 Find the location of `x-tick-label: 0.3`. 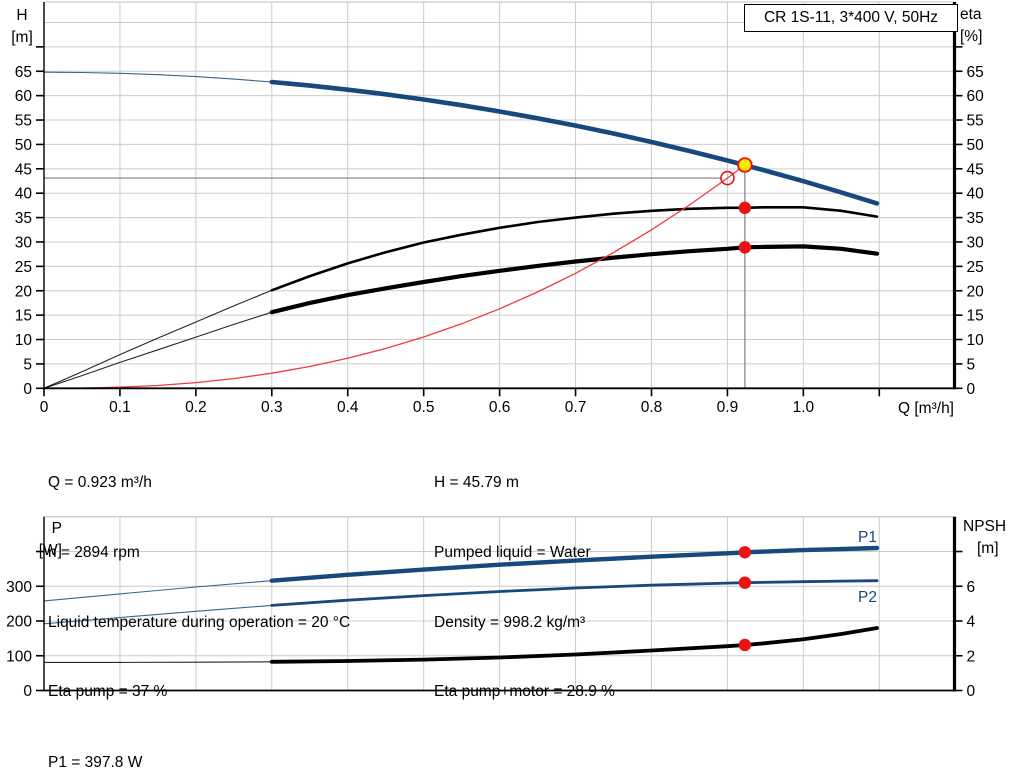

x-tick-label: 0.3 is located at coordinates (272, 407).